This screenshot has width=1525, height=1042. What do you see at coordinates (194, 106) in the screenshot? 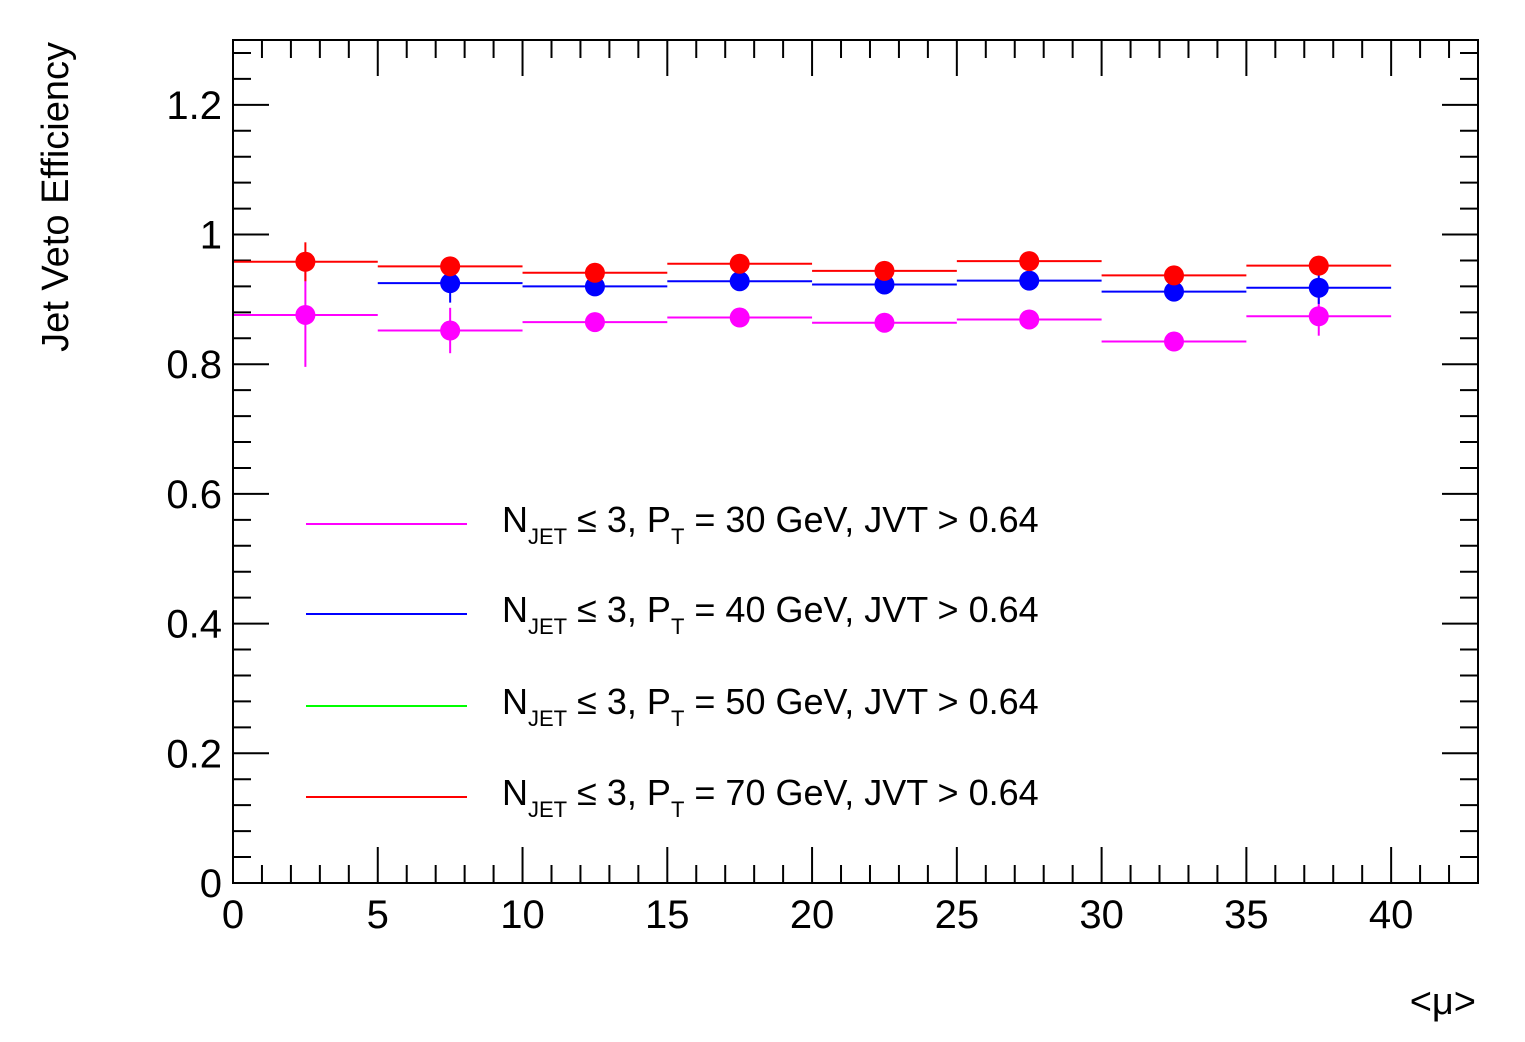
I see `y-tick-label: 1.2` at bounding box center [194, 106].